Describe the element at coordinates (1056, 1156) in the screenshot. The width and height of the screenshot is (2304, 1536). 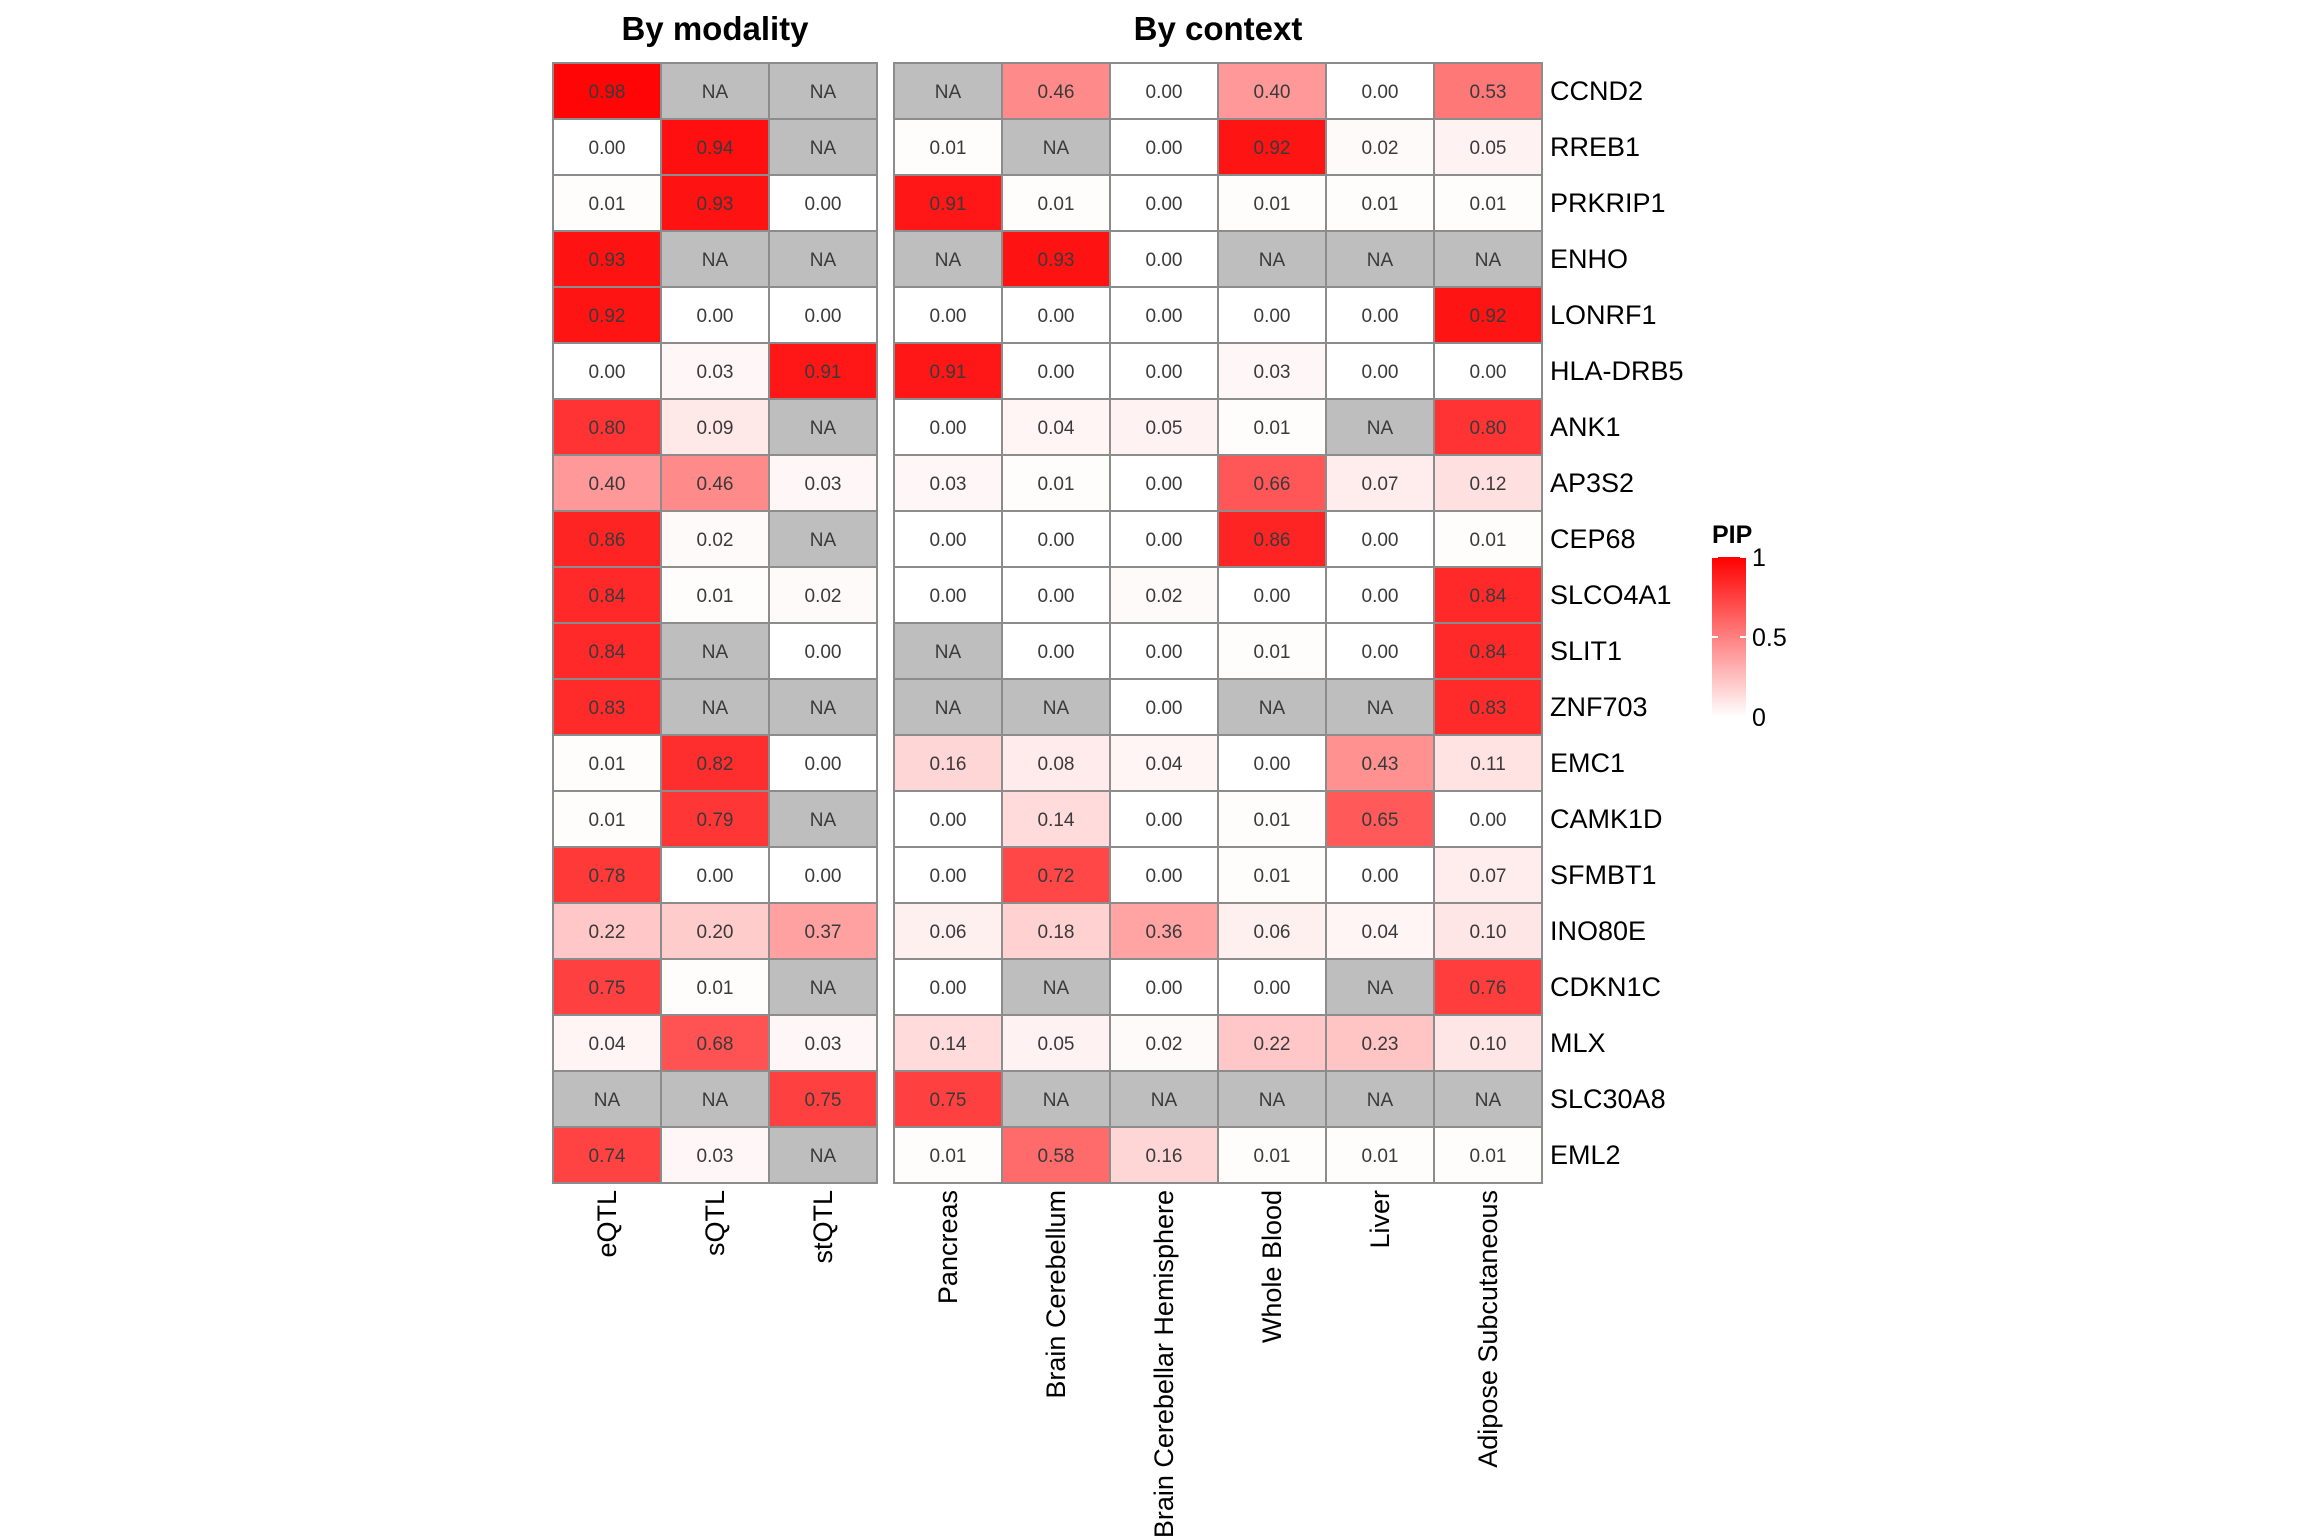
I see `cell-value-label: 0.58` at that location.